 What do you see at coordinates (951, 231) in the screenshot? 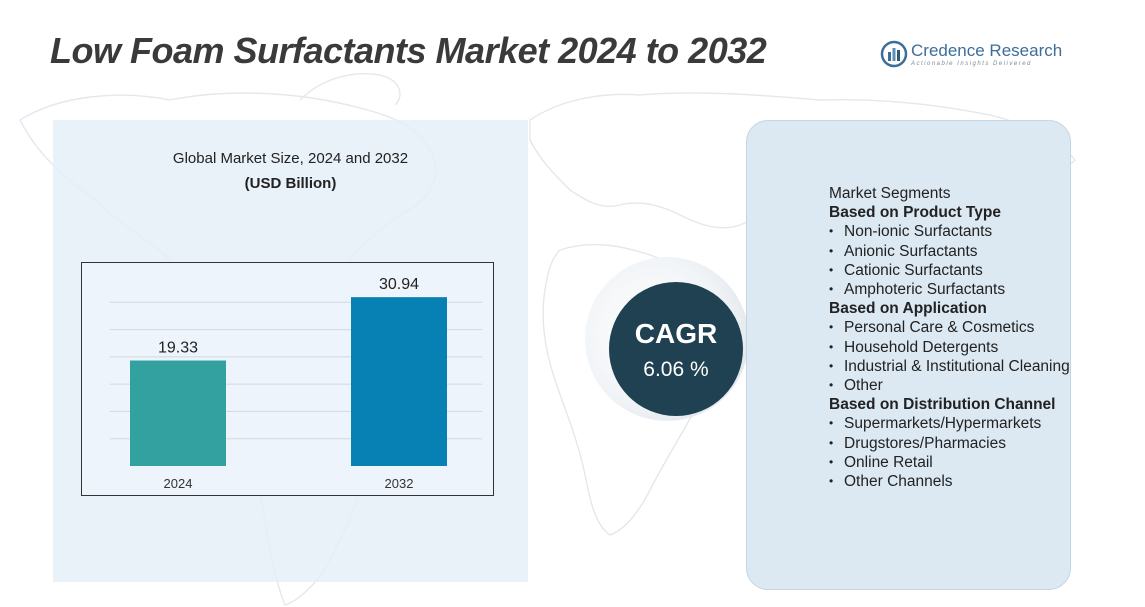
I see `segment-item: Non-ionic Surfactants` at bounding box center [951, 231].